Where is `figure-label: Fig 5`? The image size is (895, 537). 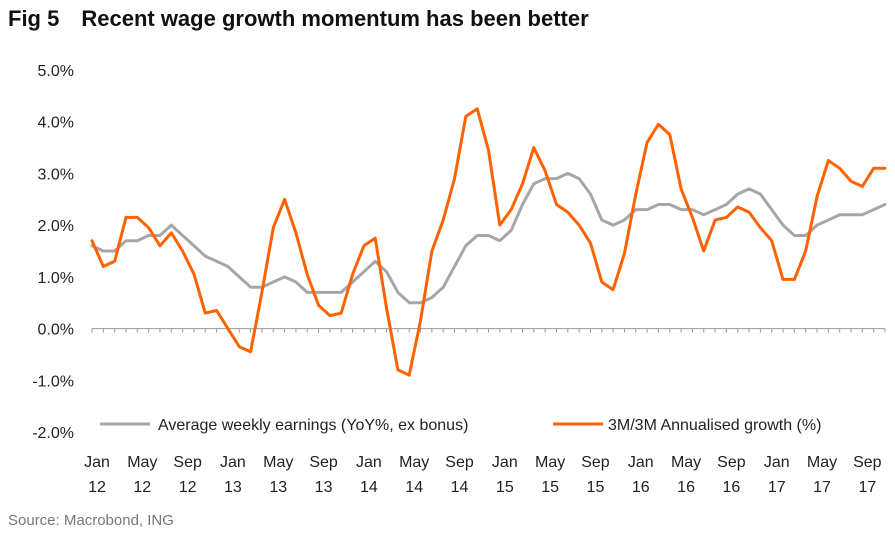 figure-label: Fig 5 is located at coordinates (34, 18).